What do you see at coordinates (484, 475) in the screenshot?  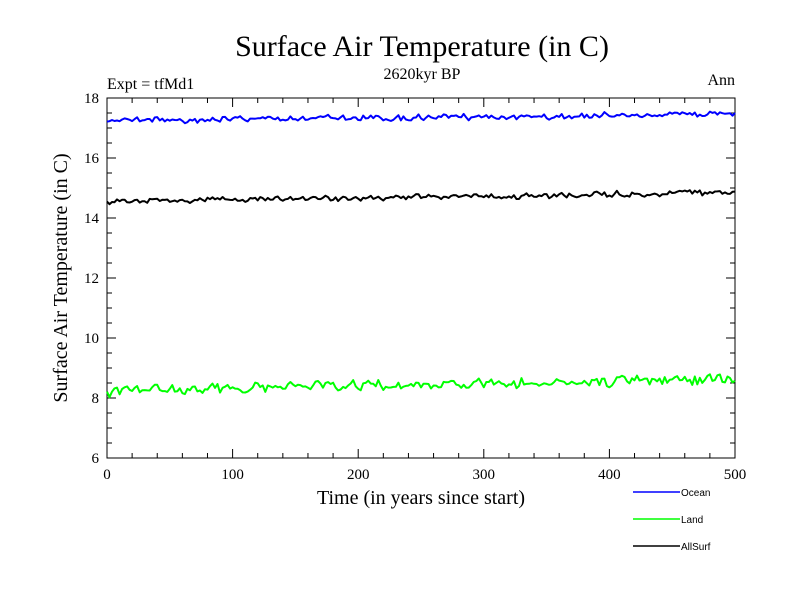 I see `x-tick-label: 300` at bounding box center [484, 475].